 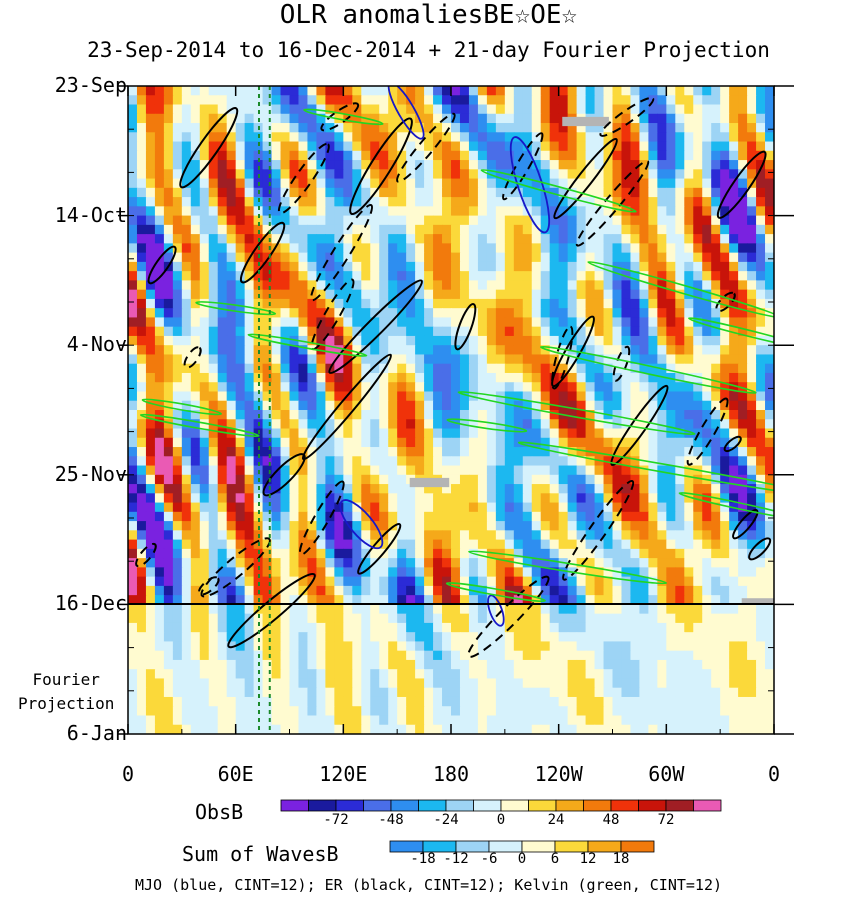 I want to click on x-tick-label: 120W, so click(x=558, y=774).